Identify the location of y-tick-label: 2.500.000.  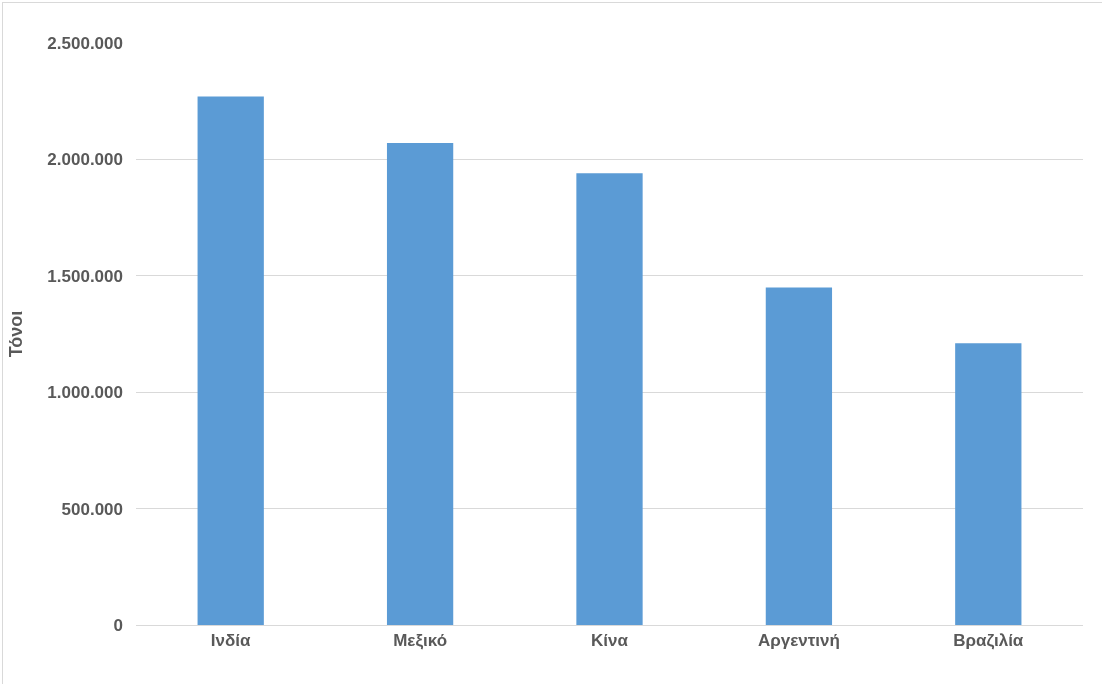
(85, 43).